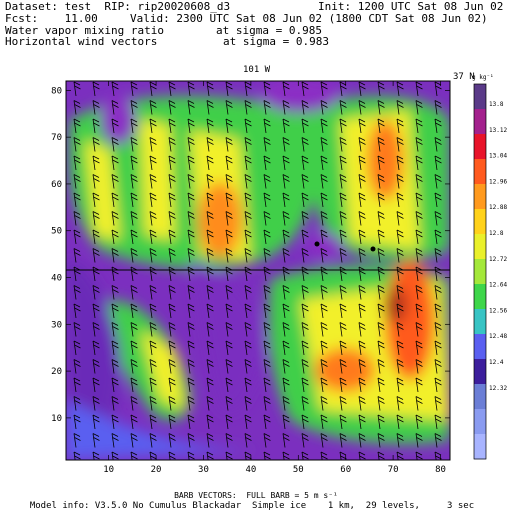  I want to click on y-tick-label: 10, so click(56, 419).